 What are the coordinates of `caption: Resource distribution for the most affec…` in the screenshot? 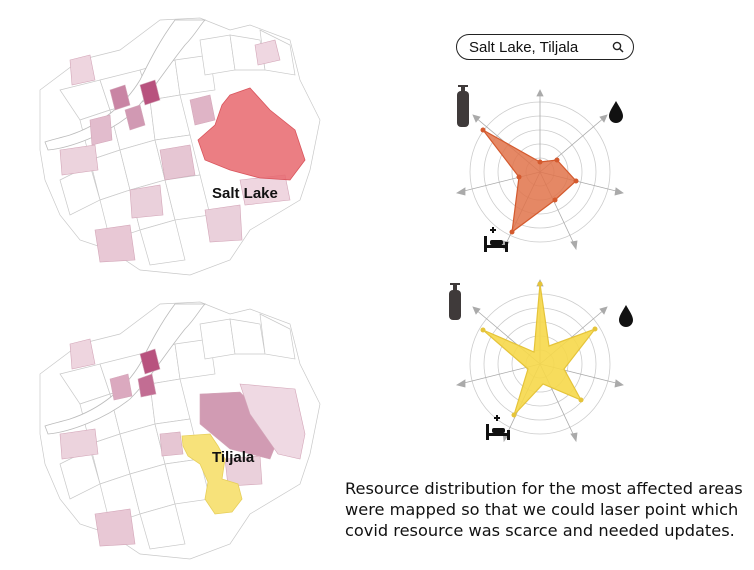 It's located at (547, 509).